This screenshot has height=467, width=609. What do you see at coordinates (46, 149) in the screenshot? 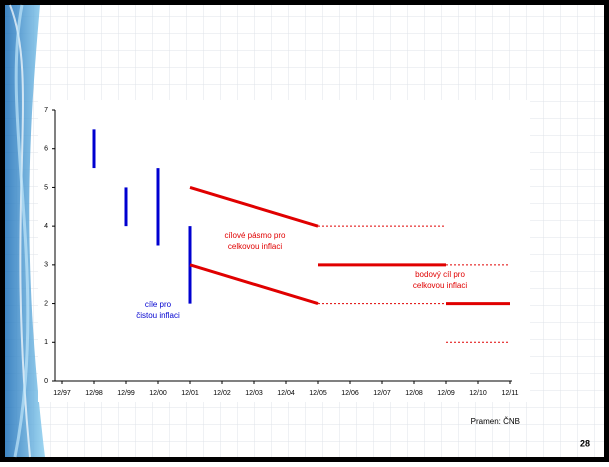
I see `y-tick-label: 6` at bounding box center [46, 149].